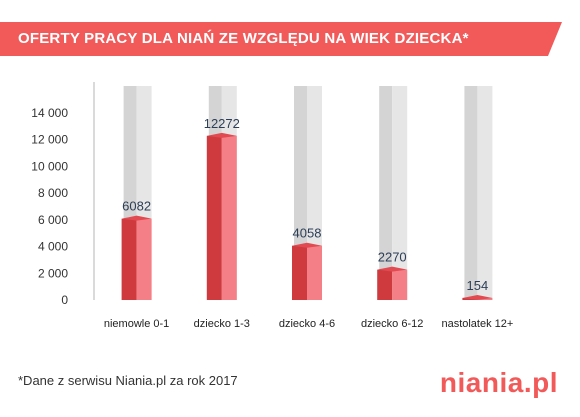  Describe the element at coordinates (49, 113) in the screenshot. I see `y-tick-label: 14 000` at that location.